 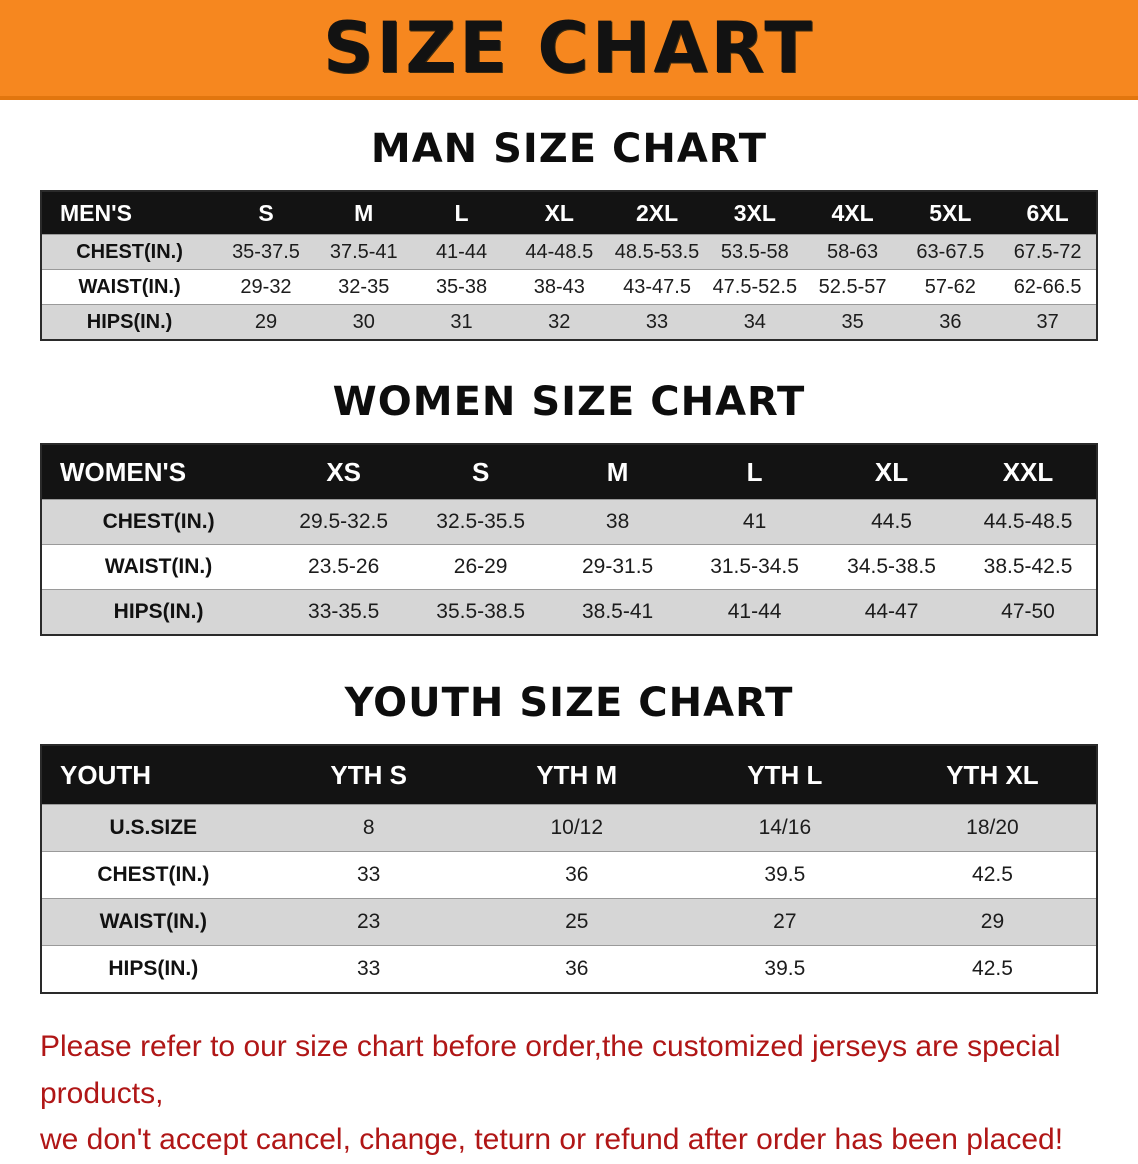 I want to click on table-title-cell: MEN'S, so click(x=129, y=213).